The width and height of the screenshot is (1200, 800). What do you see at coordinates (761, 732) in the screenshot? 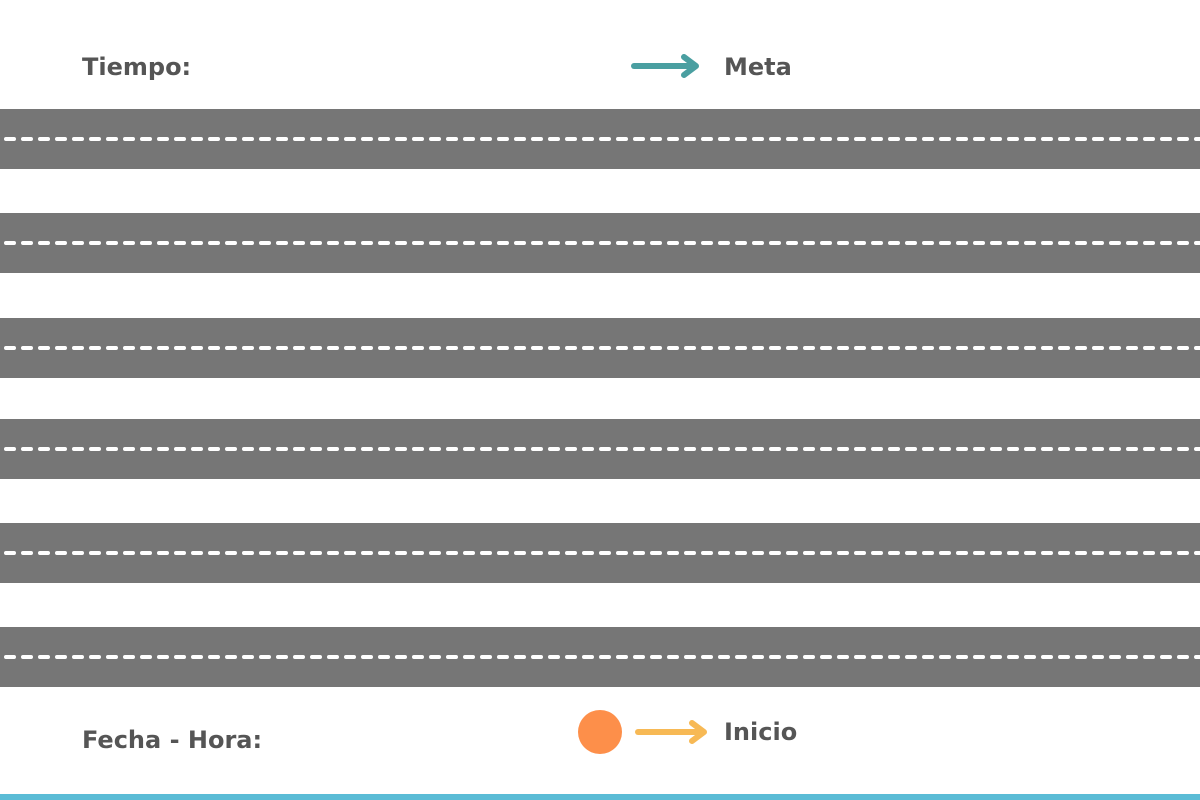
I see `inicio-label: Inicio` at bounding box center [761, 732].